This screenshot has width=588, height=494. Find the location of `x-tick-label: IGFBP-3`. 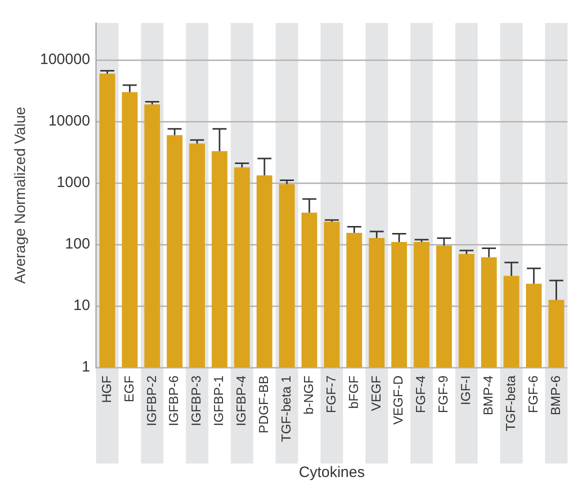

x-tick-label: IGFBP-3 is located at coordinates (196, 401).